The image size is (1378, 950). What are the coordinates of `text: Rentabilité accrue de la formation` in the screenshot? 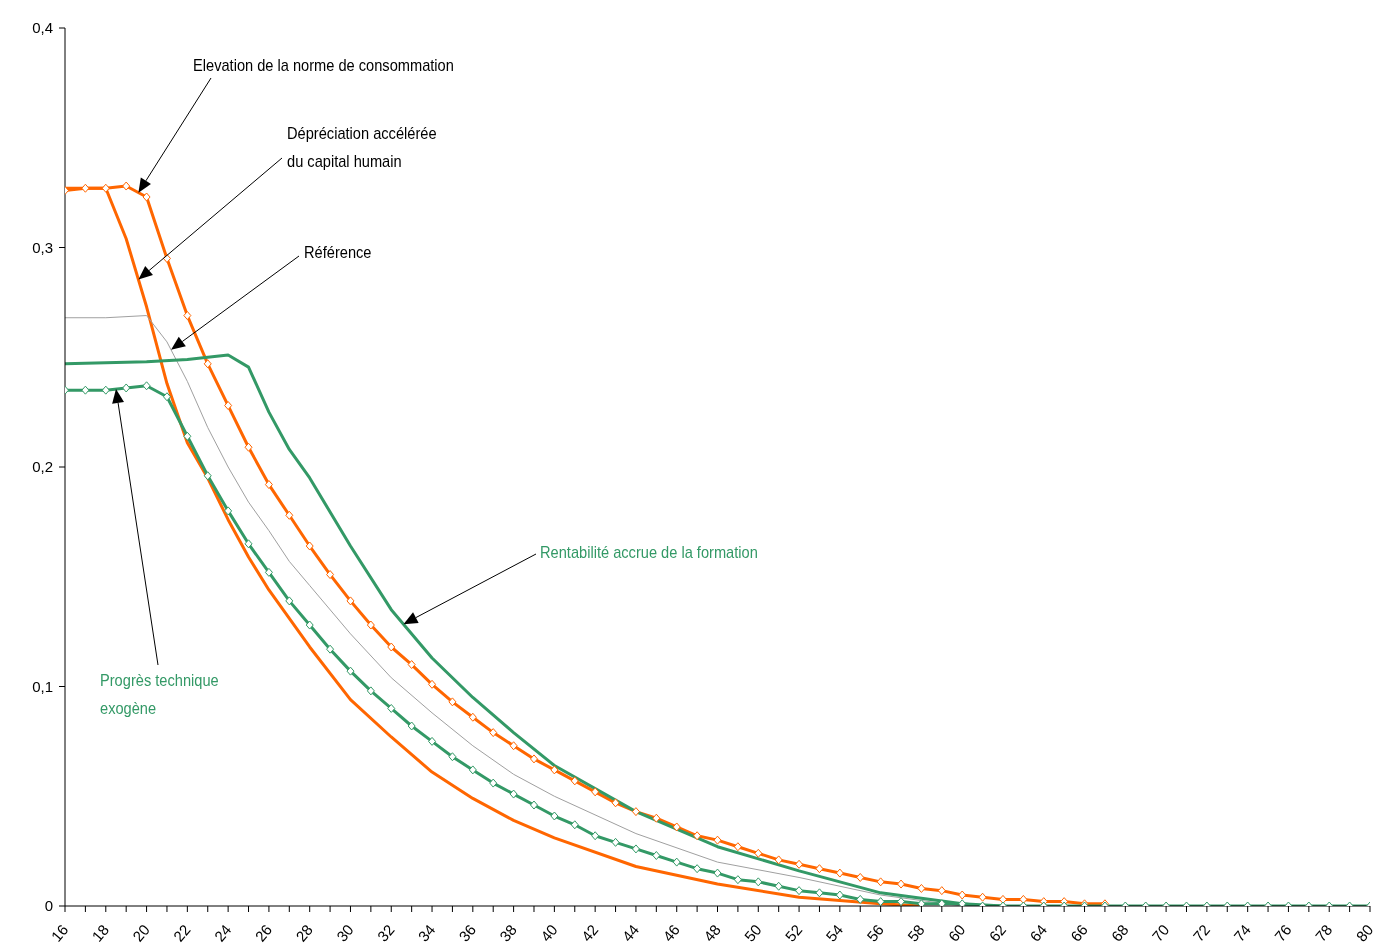 It's located at (649, 553).